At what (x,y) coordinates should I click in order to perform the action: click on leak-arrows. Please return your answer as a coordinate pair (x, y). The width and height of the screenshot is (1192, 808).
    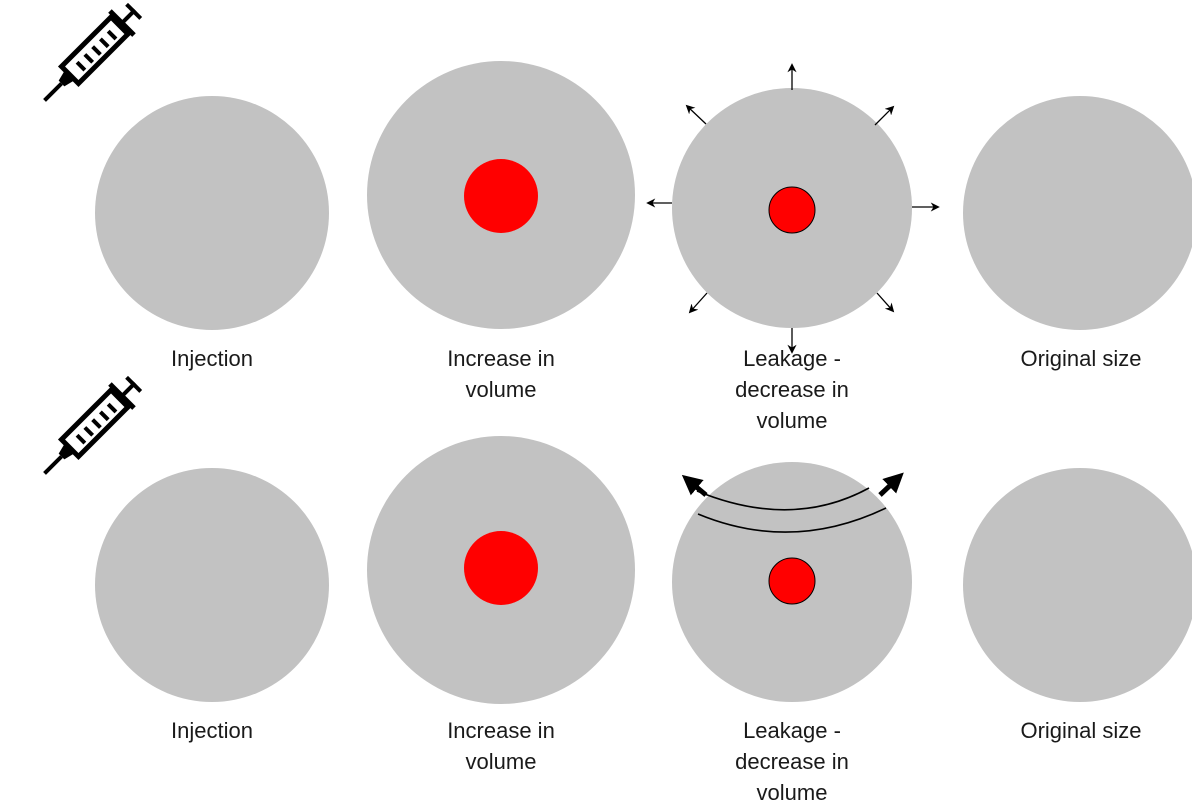
    Looking at the image, I should click on (793, 208).